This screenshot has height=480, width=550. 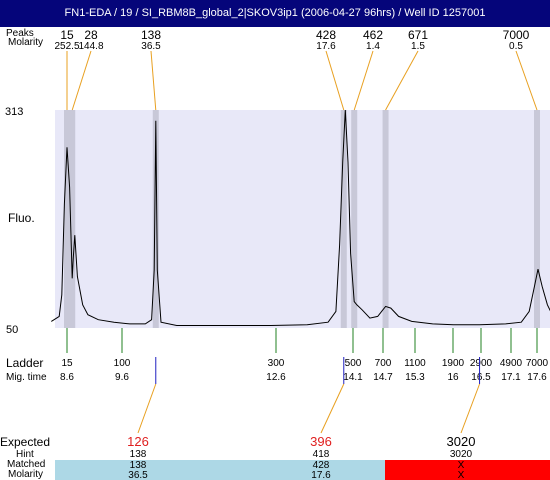 I want to click on y-axis-label: Fluo., so click(x=21, y=218).